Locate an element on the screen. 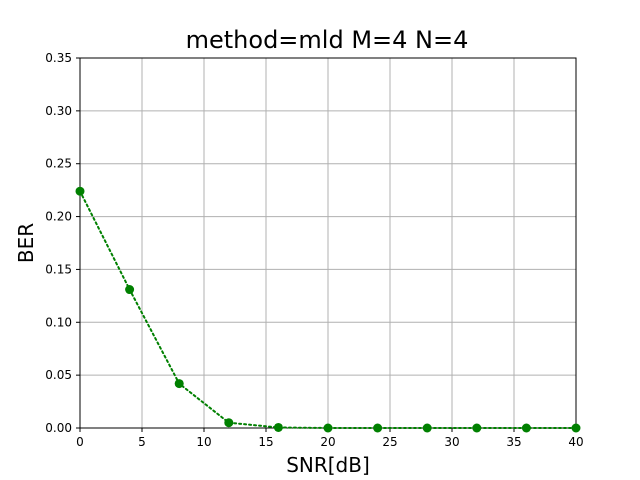 The image size is (640, 480). y-tick-label: 0.05 is located at coordinates (58, 375).